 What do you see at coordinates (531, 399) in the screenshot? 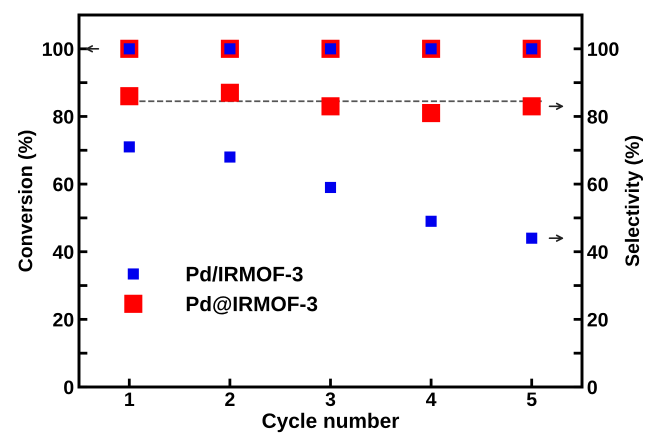
I see `x-tick-label: 5` at bounding box center [531, 399].